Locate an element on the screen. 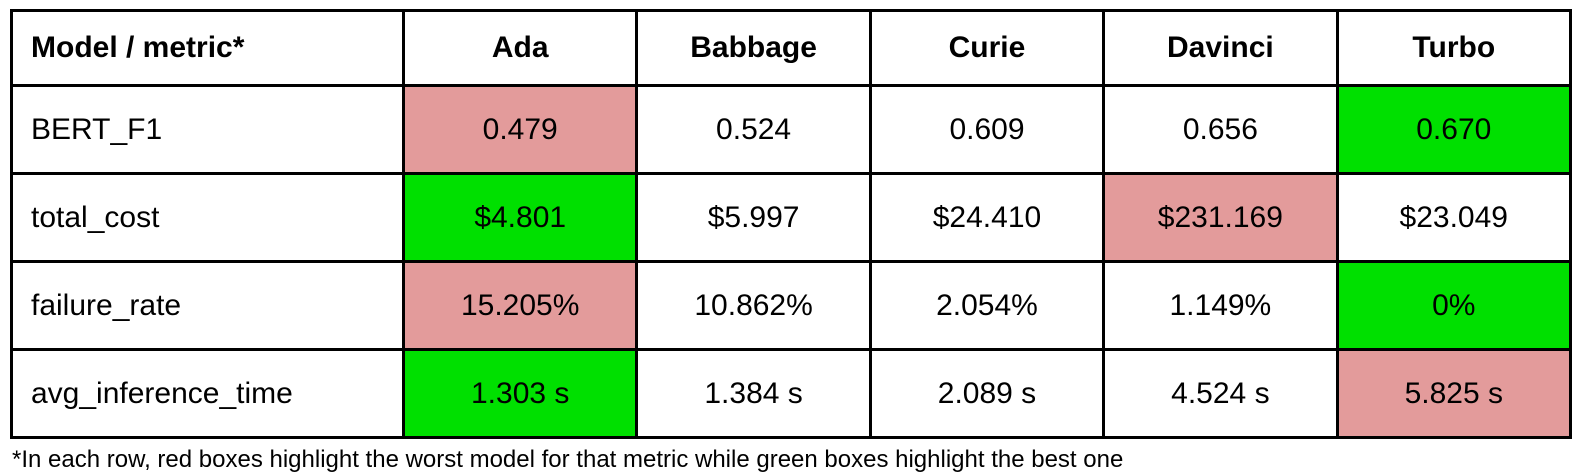  value-cell: 15.205% is located at coordinates (520, 305).